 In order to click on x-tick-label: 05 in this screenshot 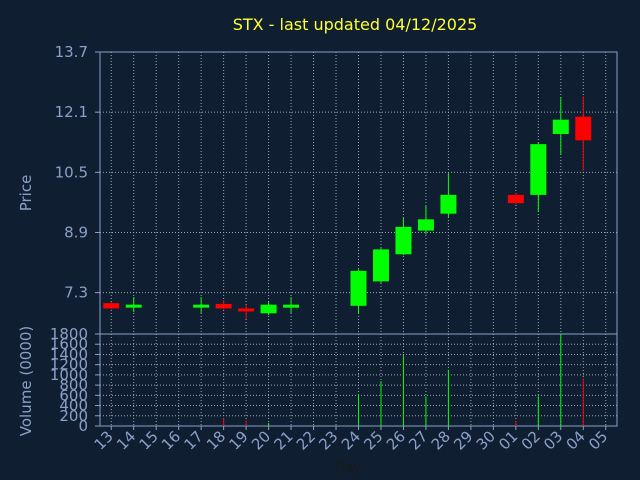, I will do `click(598, 440)`.